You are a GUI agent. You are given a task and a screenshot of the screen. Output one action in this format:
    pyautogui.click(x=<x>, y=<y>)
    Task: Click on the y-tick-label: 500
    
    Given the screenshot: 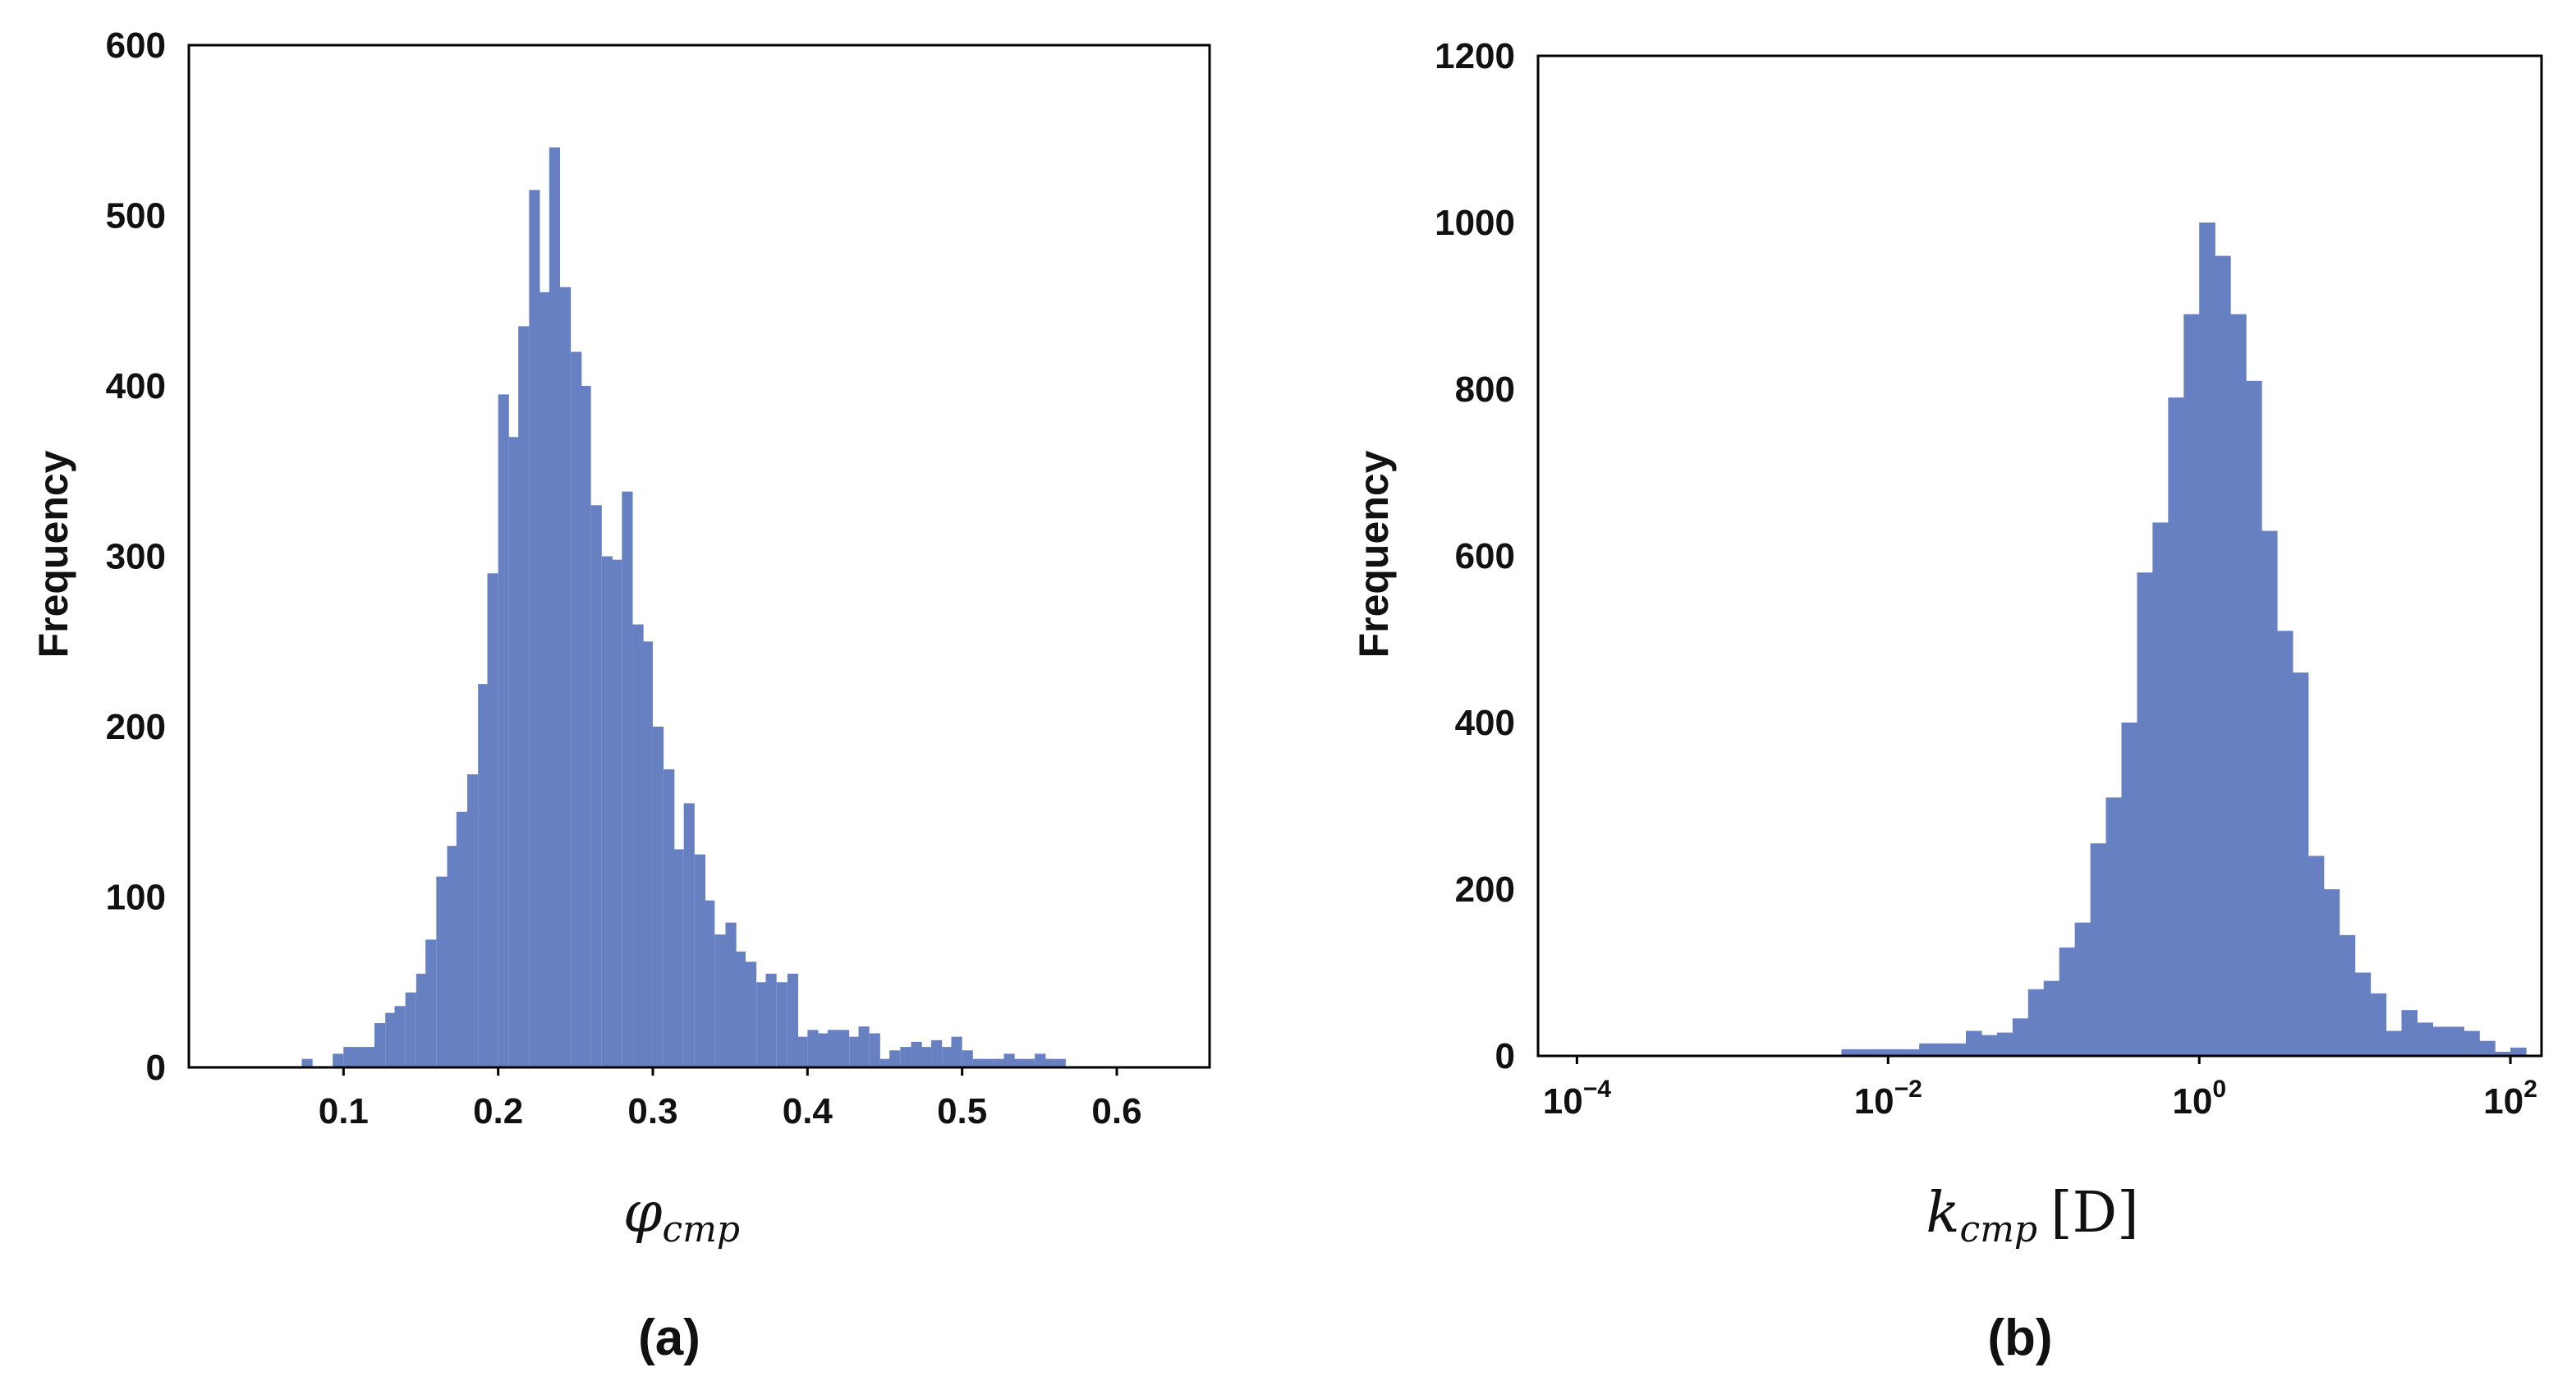 What is the action you would take?
    pyautogui.click(x=136, y=216)
    